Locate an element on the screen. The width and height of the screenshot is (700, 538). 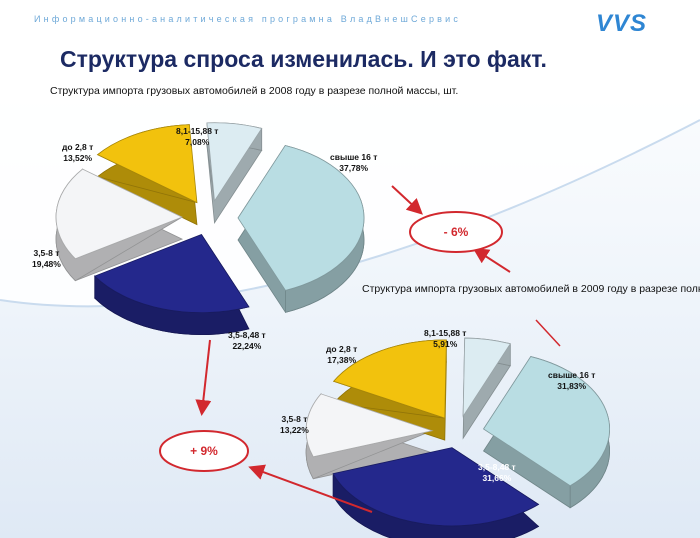
label-pct: 31,66% is located at coordinates (497, 478).